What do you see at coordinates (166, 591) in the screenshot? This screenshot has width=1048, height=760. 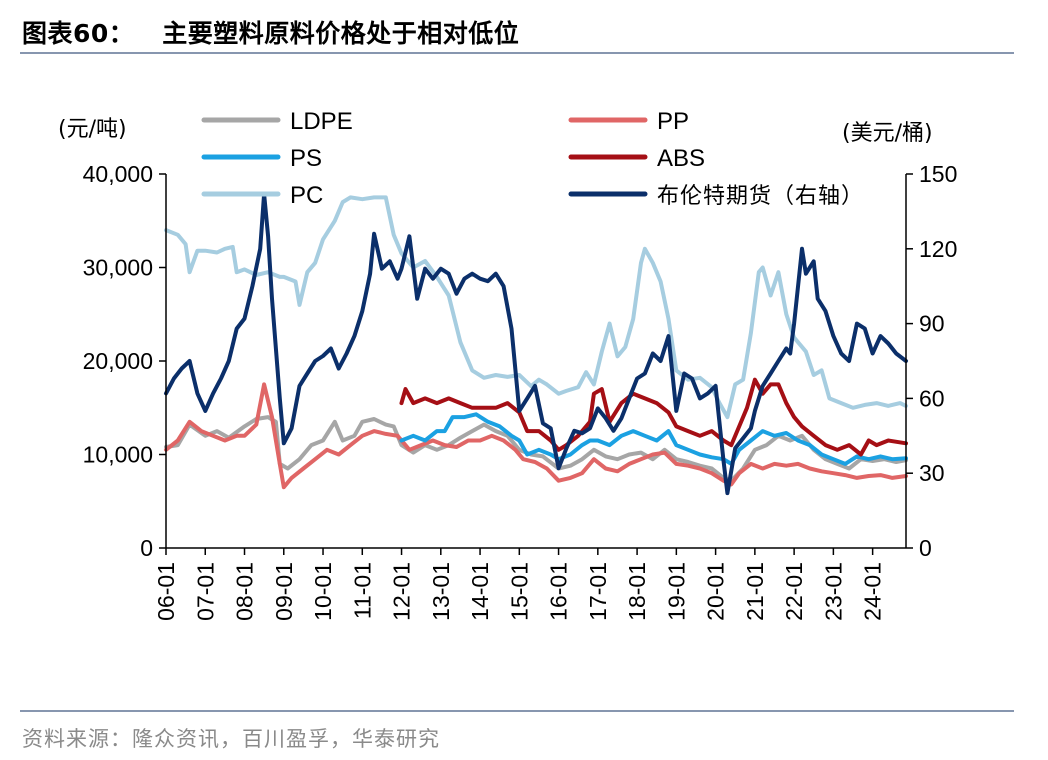 I see `x-tick-label: 06-01` at bounding box center [166, 591].